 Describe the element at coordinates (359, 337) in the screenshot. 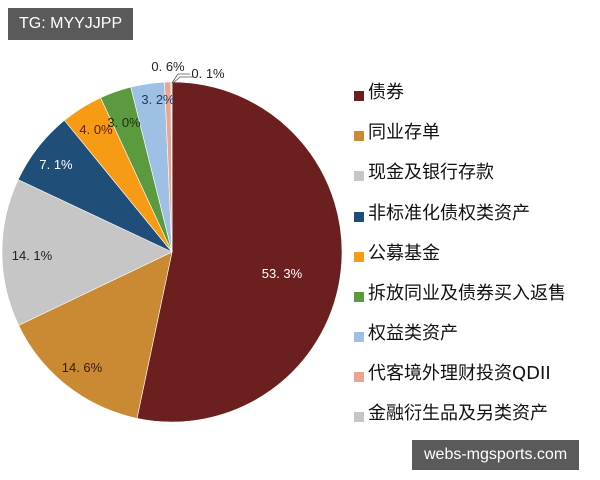

I see `legend-swatch-equity` at that location.